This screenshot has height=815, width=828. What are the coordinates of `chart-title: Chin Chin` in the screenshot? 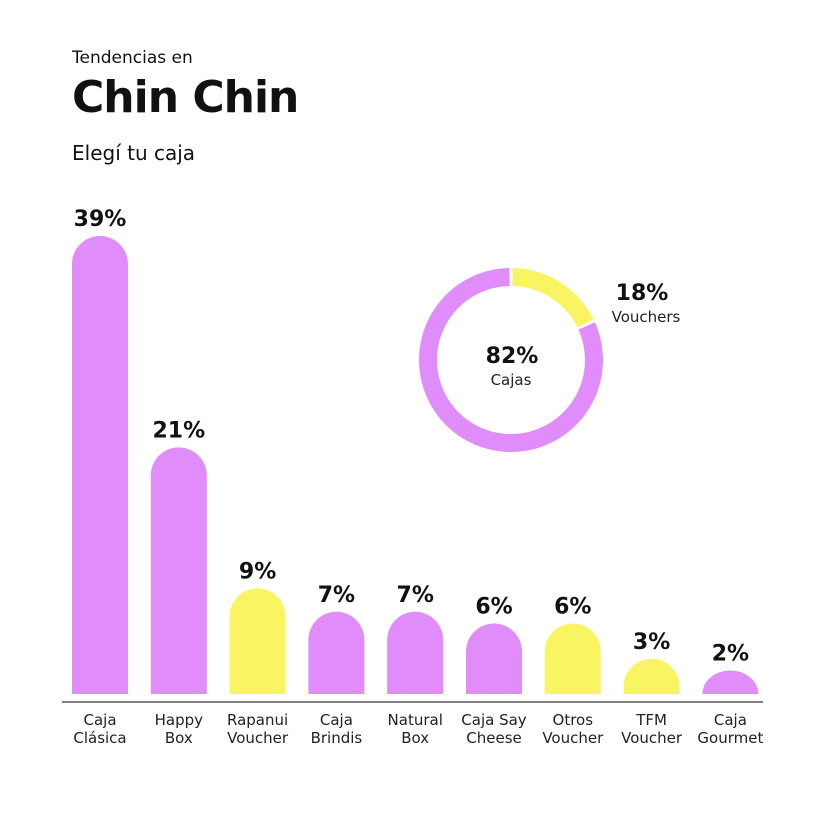 It's located at (185, 97).